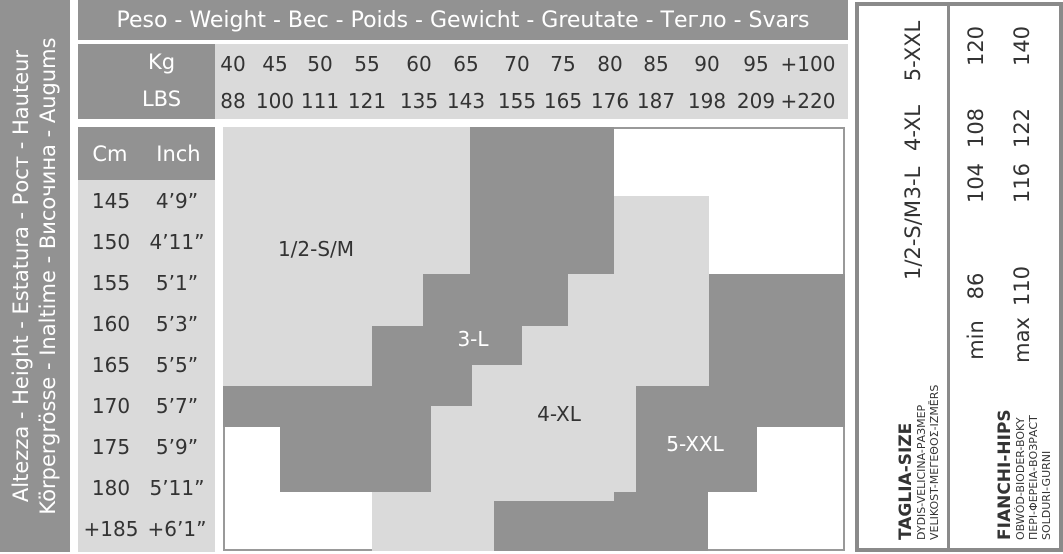 The image size is (1063, 554). I want to click on height-inch: 5’1”, so click(177, 282).